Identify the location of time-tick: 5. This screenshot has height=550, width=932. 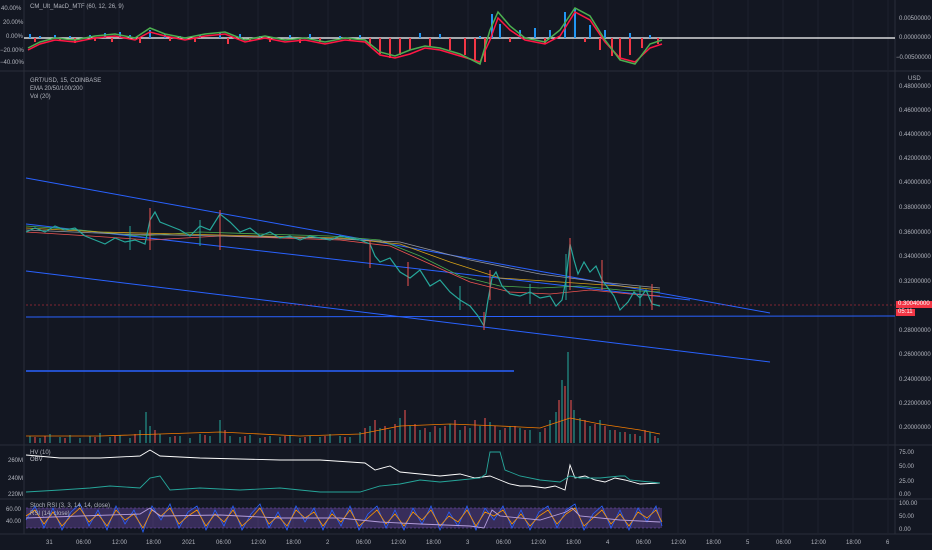
(748, 543).